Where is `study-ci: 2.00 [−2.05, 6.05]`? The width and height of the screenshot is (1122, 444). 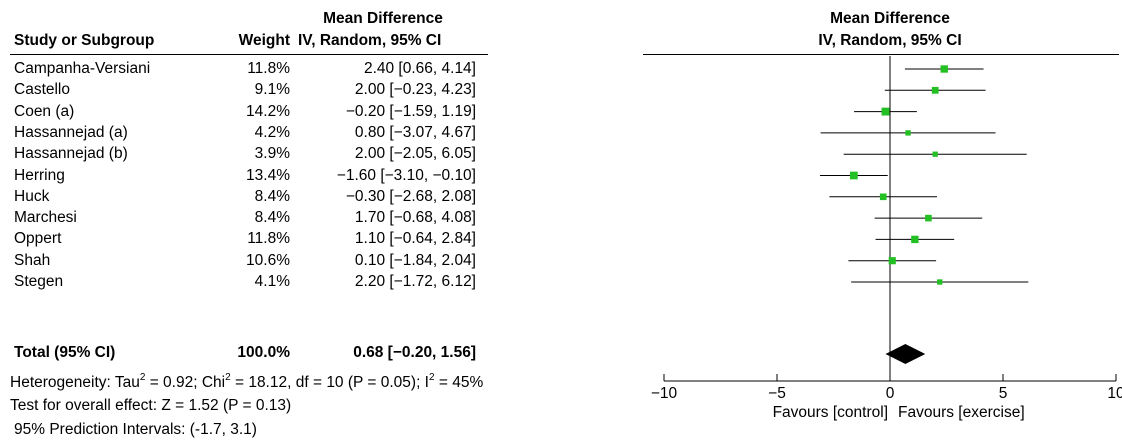 study-ci: 2.00 [−2.05, 6.05] is located at coordinates (415, 154).